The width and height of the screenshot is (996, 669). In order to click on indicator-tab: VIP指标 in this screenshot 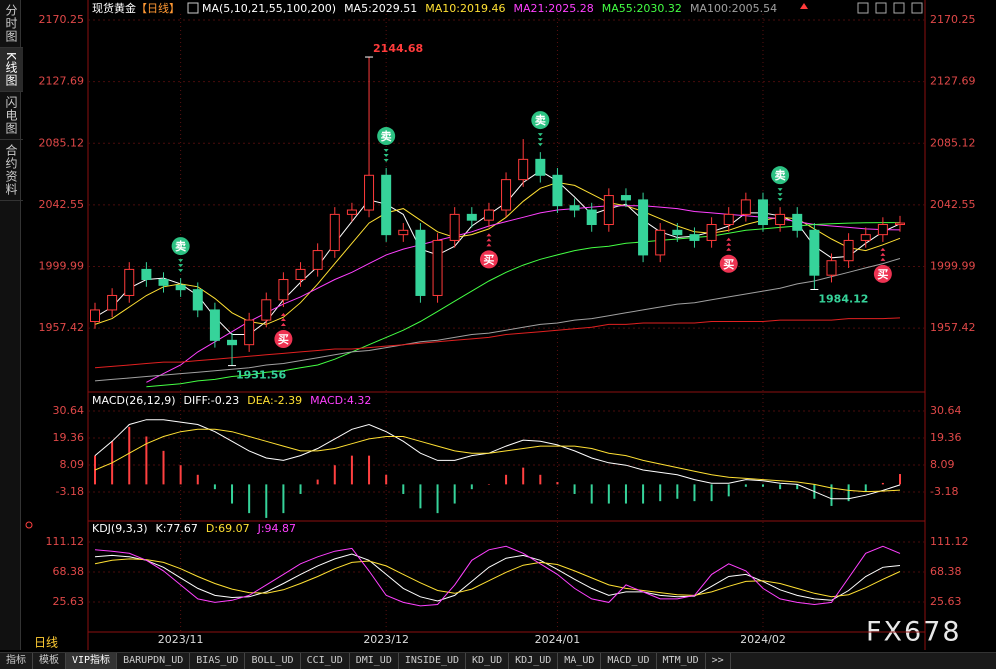, I will do `click(92, 661)`.